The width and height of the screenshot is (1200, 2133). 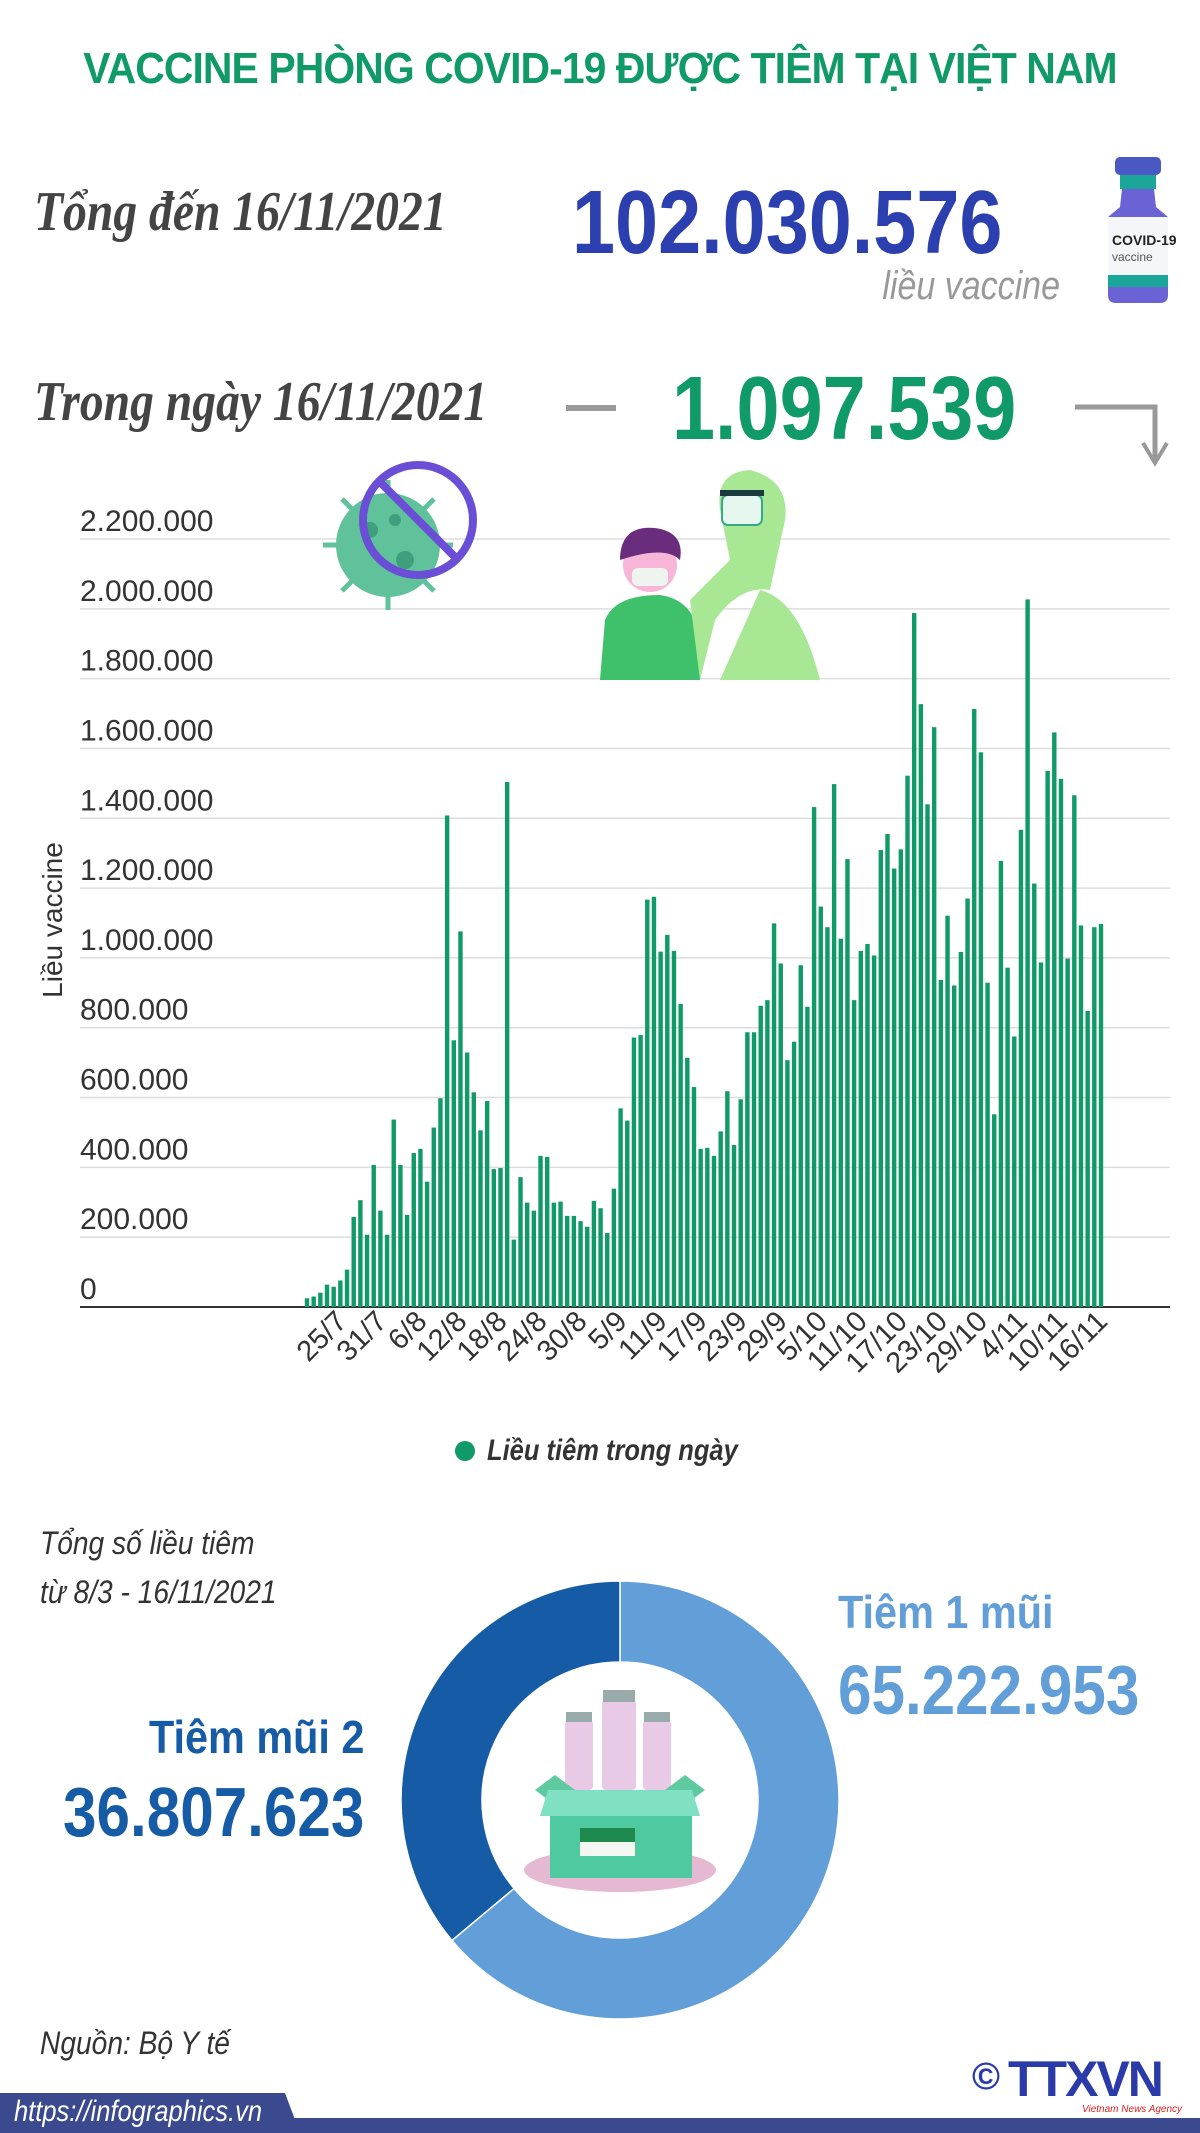 I want to click on footer-tab, so click(x=150, y=2113).